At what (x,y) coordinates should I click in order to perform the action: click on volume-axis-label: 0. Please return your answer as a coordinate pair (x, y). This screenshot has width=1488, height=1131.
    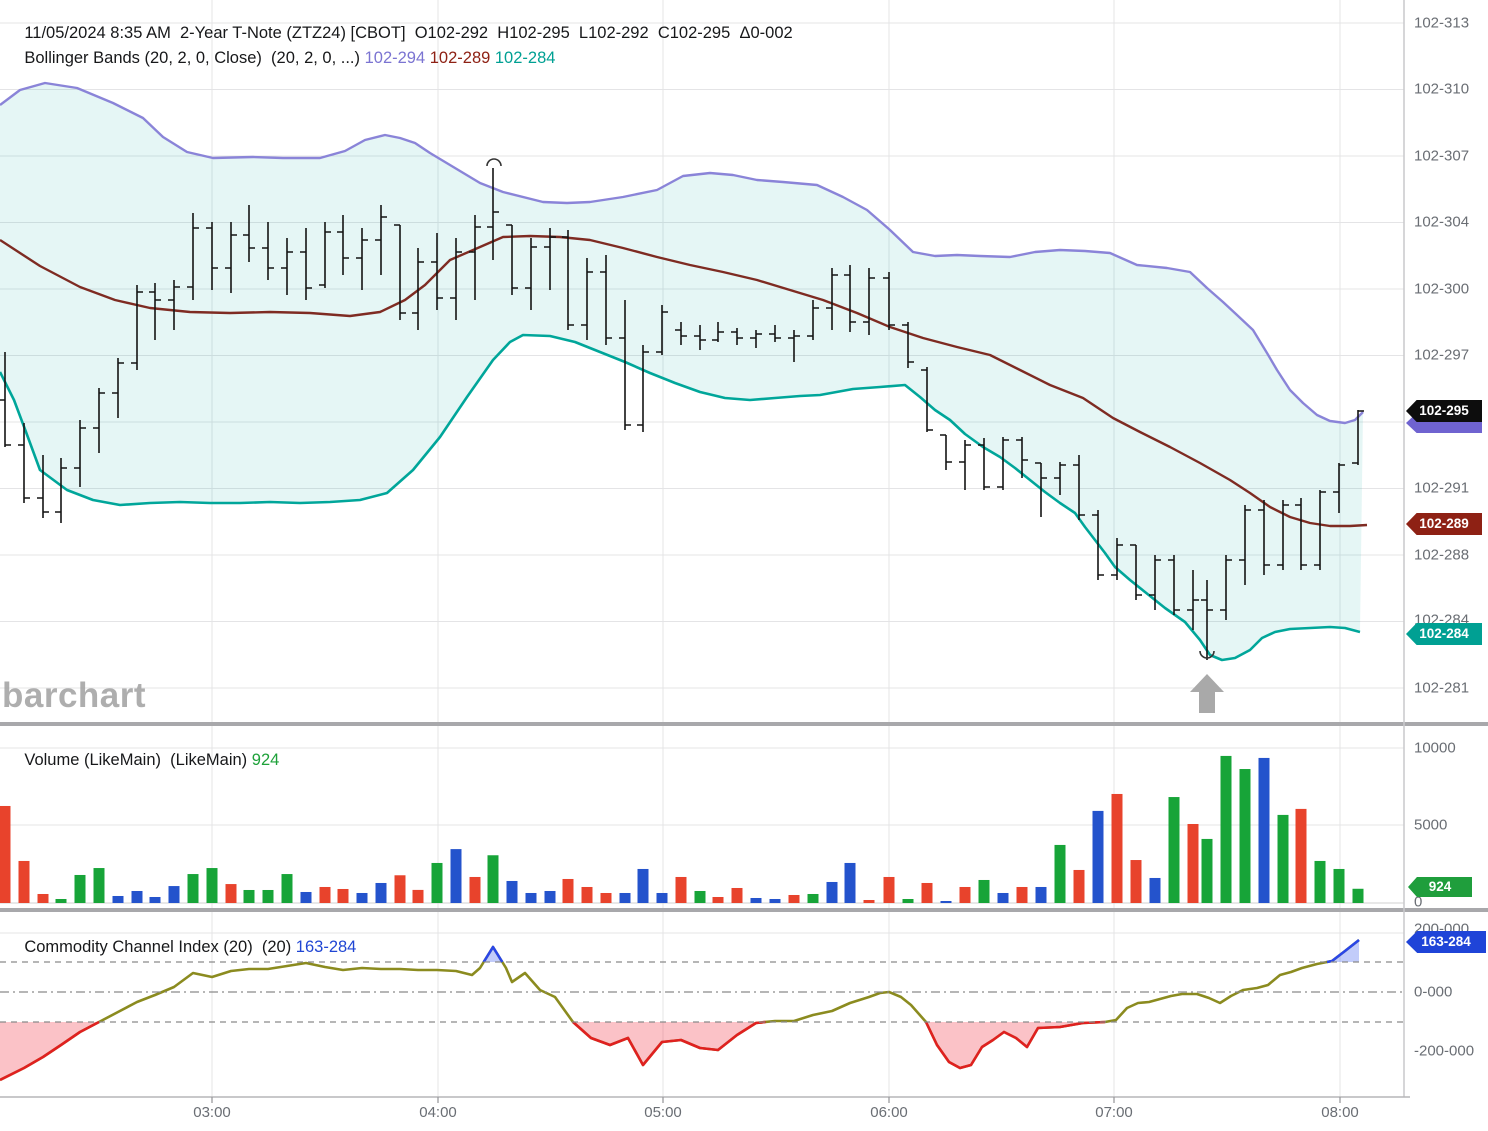
    Looking at the image, I should click on (1418, 902).